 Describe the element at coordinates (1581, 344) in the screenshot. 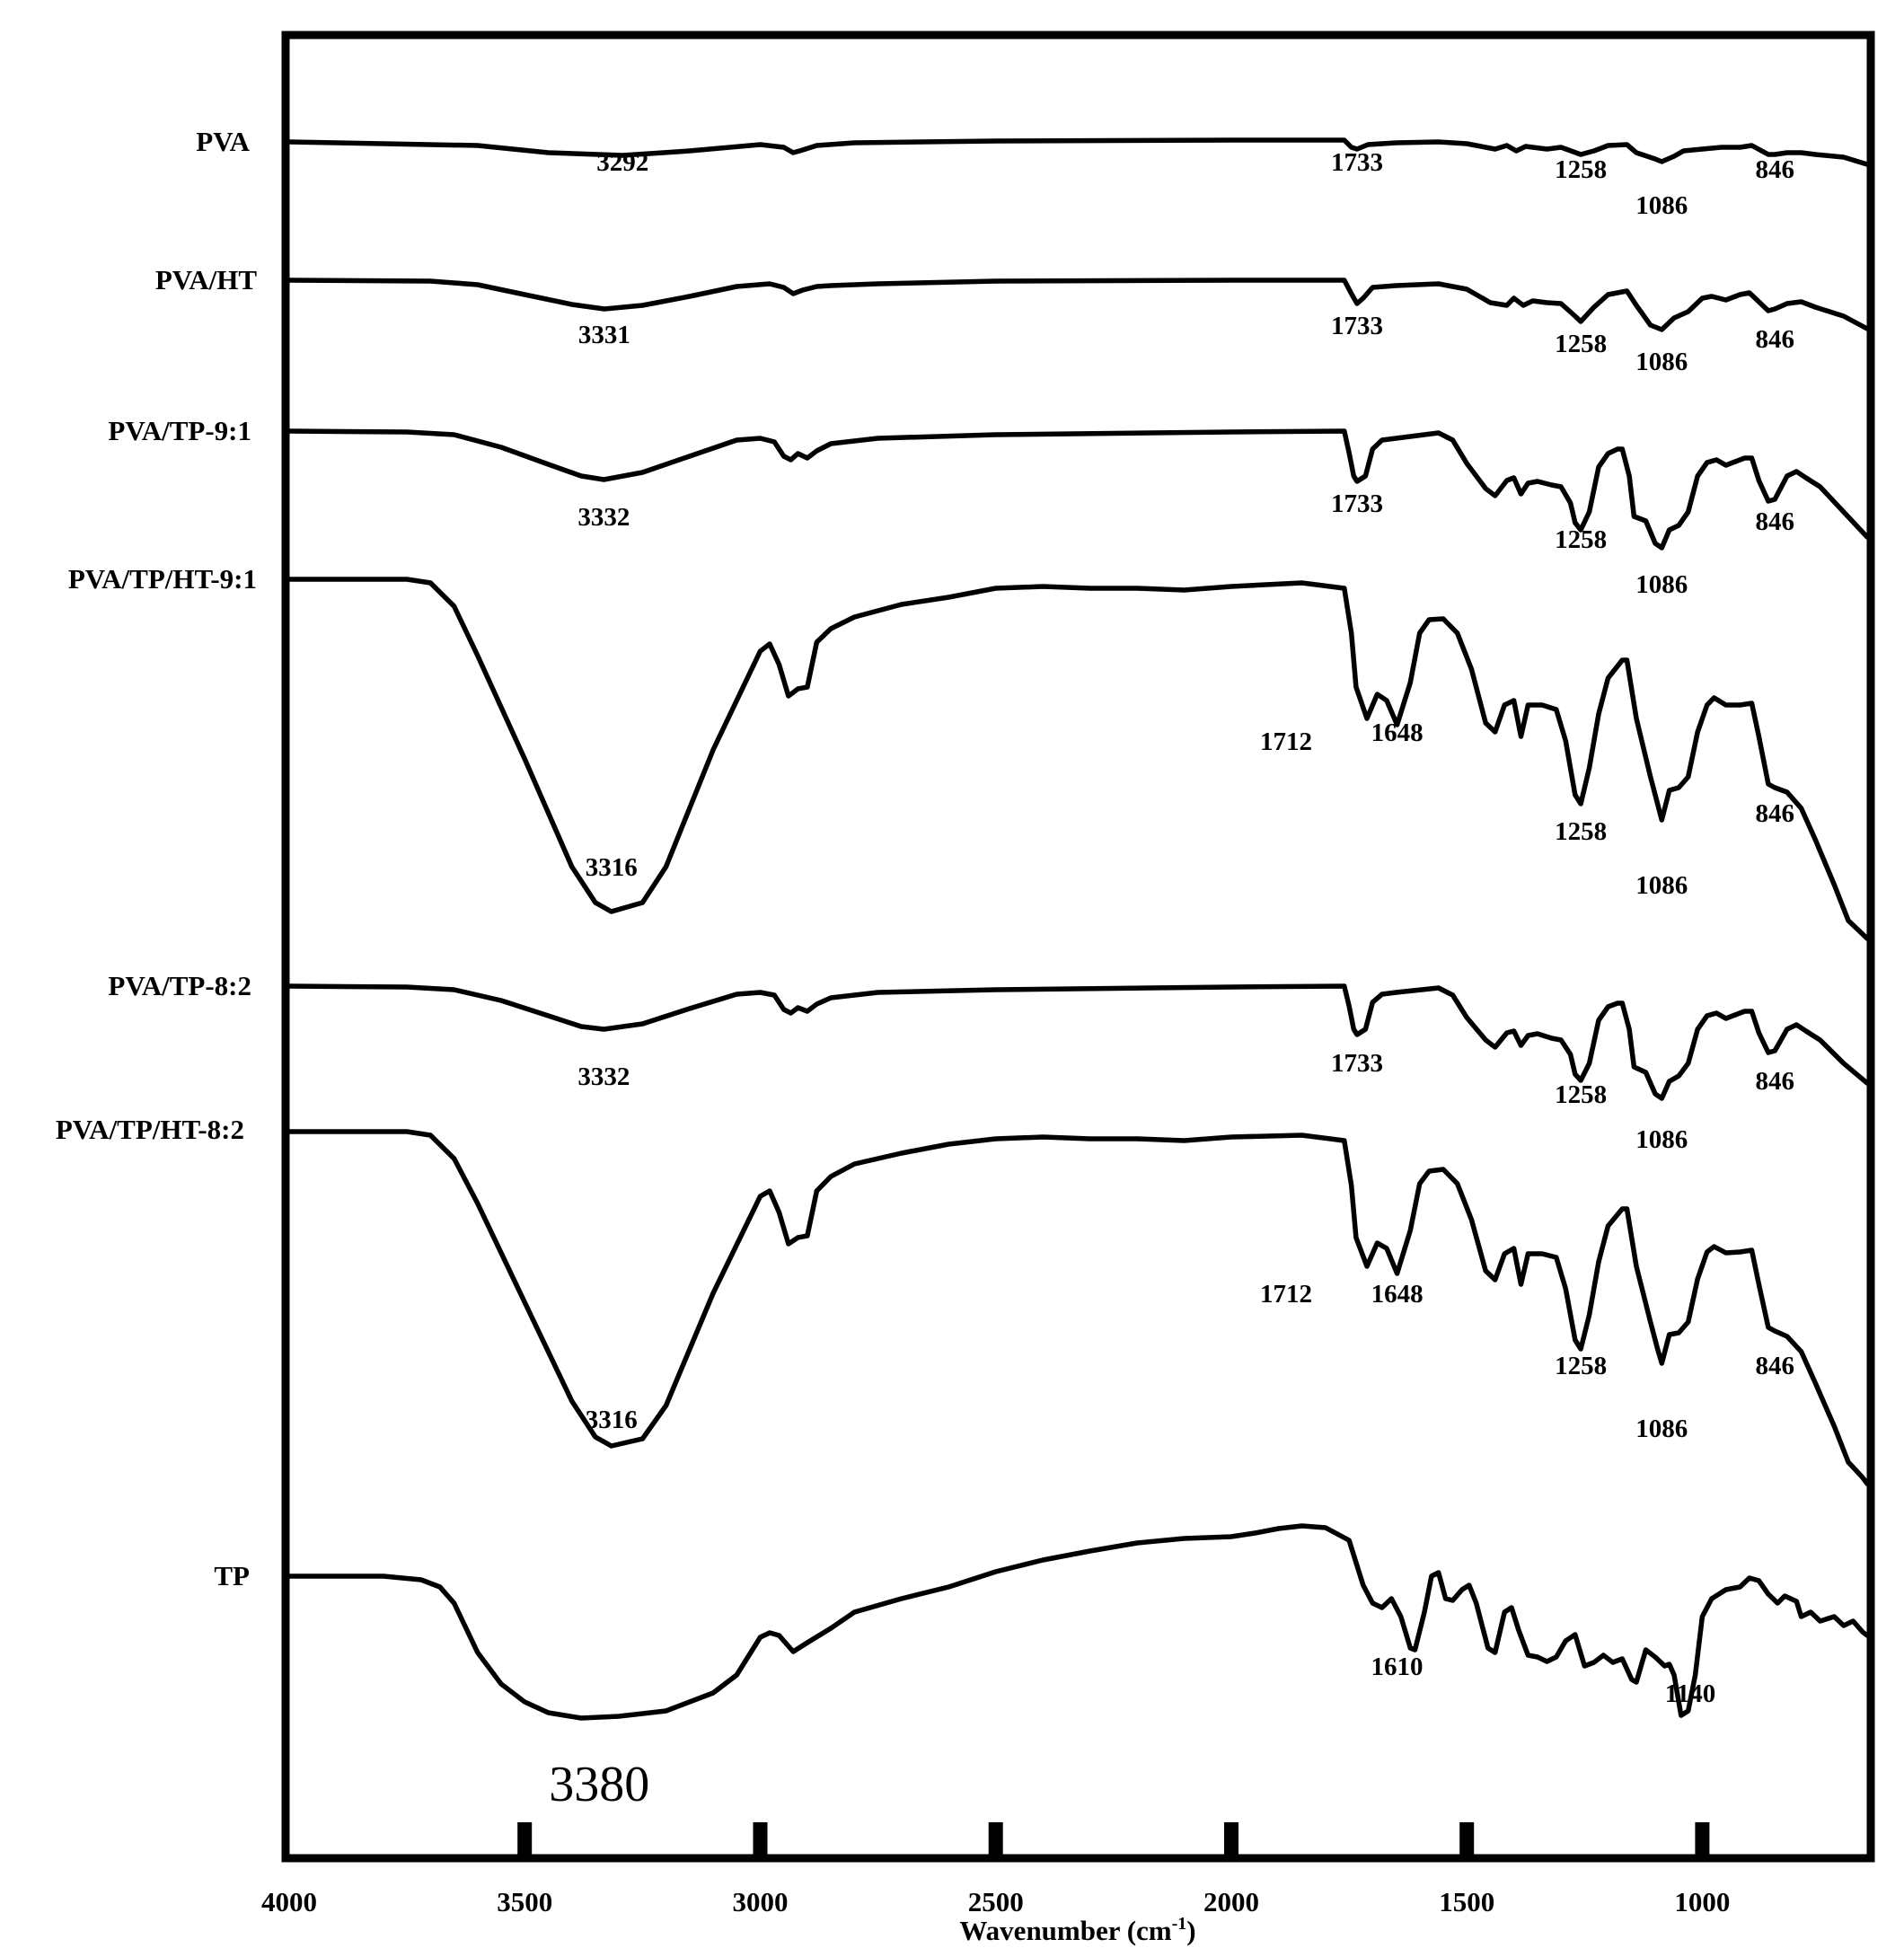

I see `peak-label-1-2: 1258` at that location.